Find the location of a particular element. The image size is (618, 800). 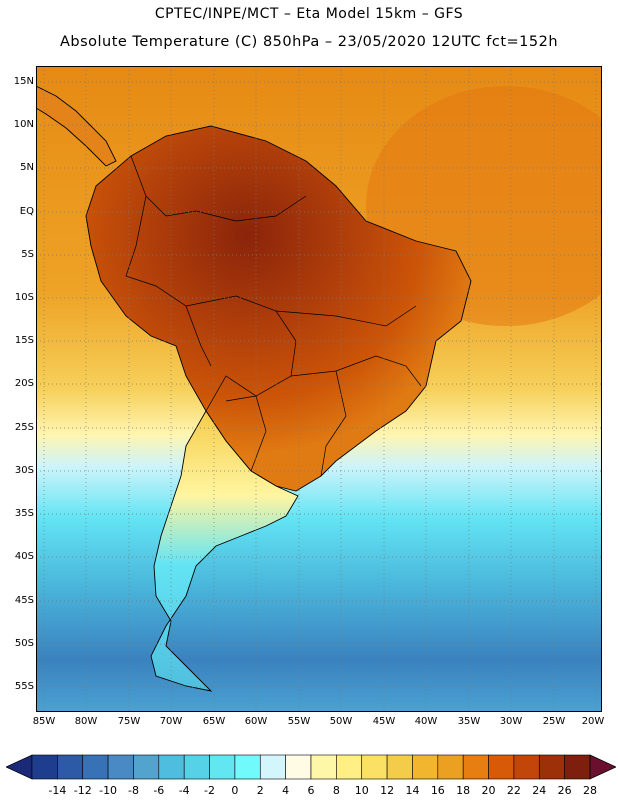

lon-label: 60W is located at coordinates (256, 721).